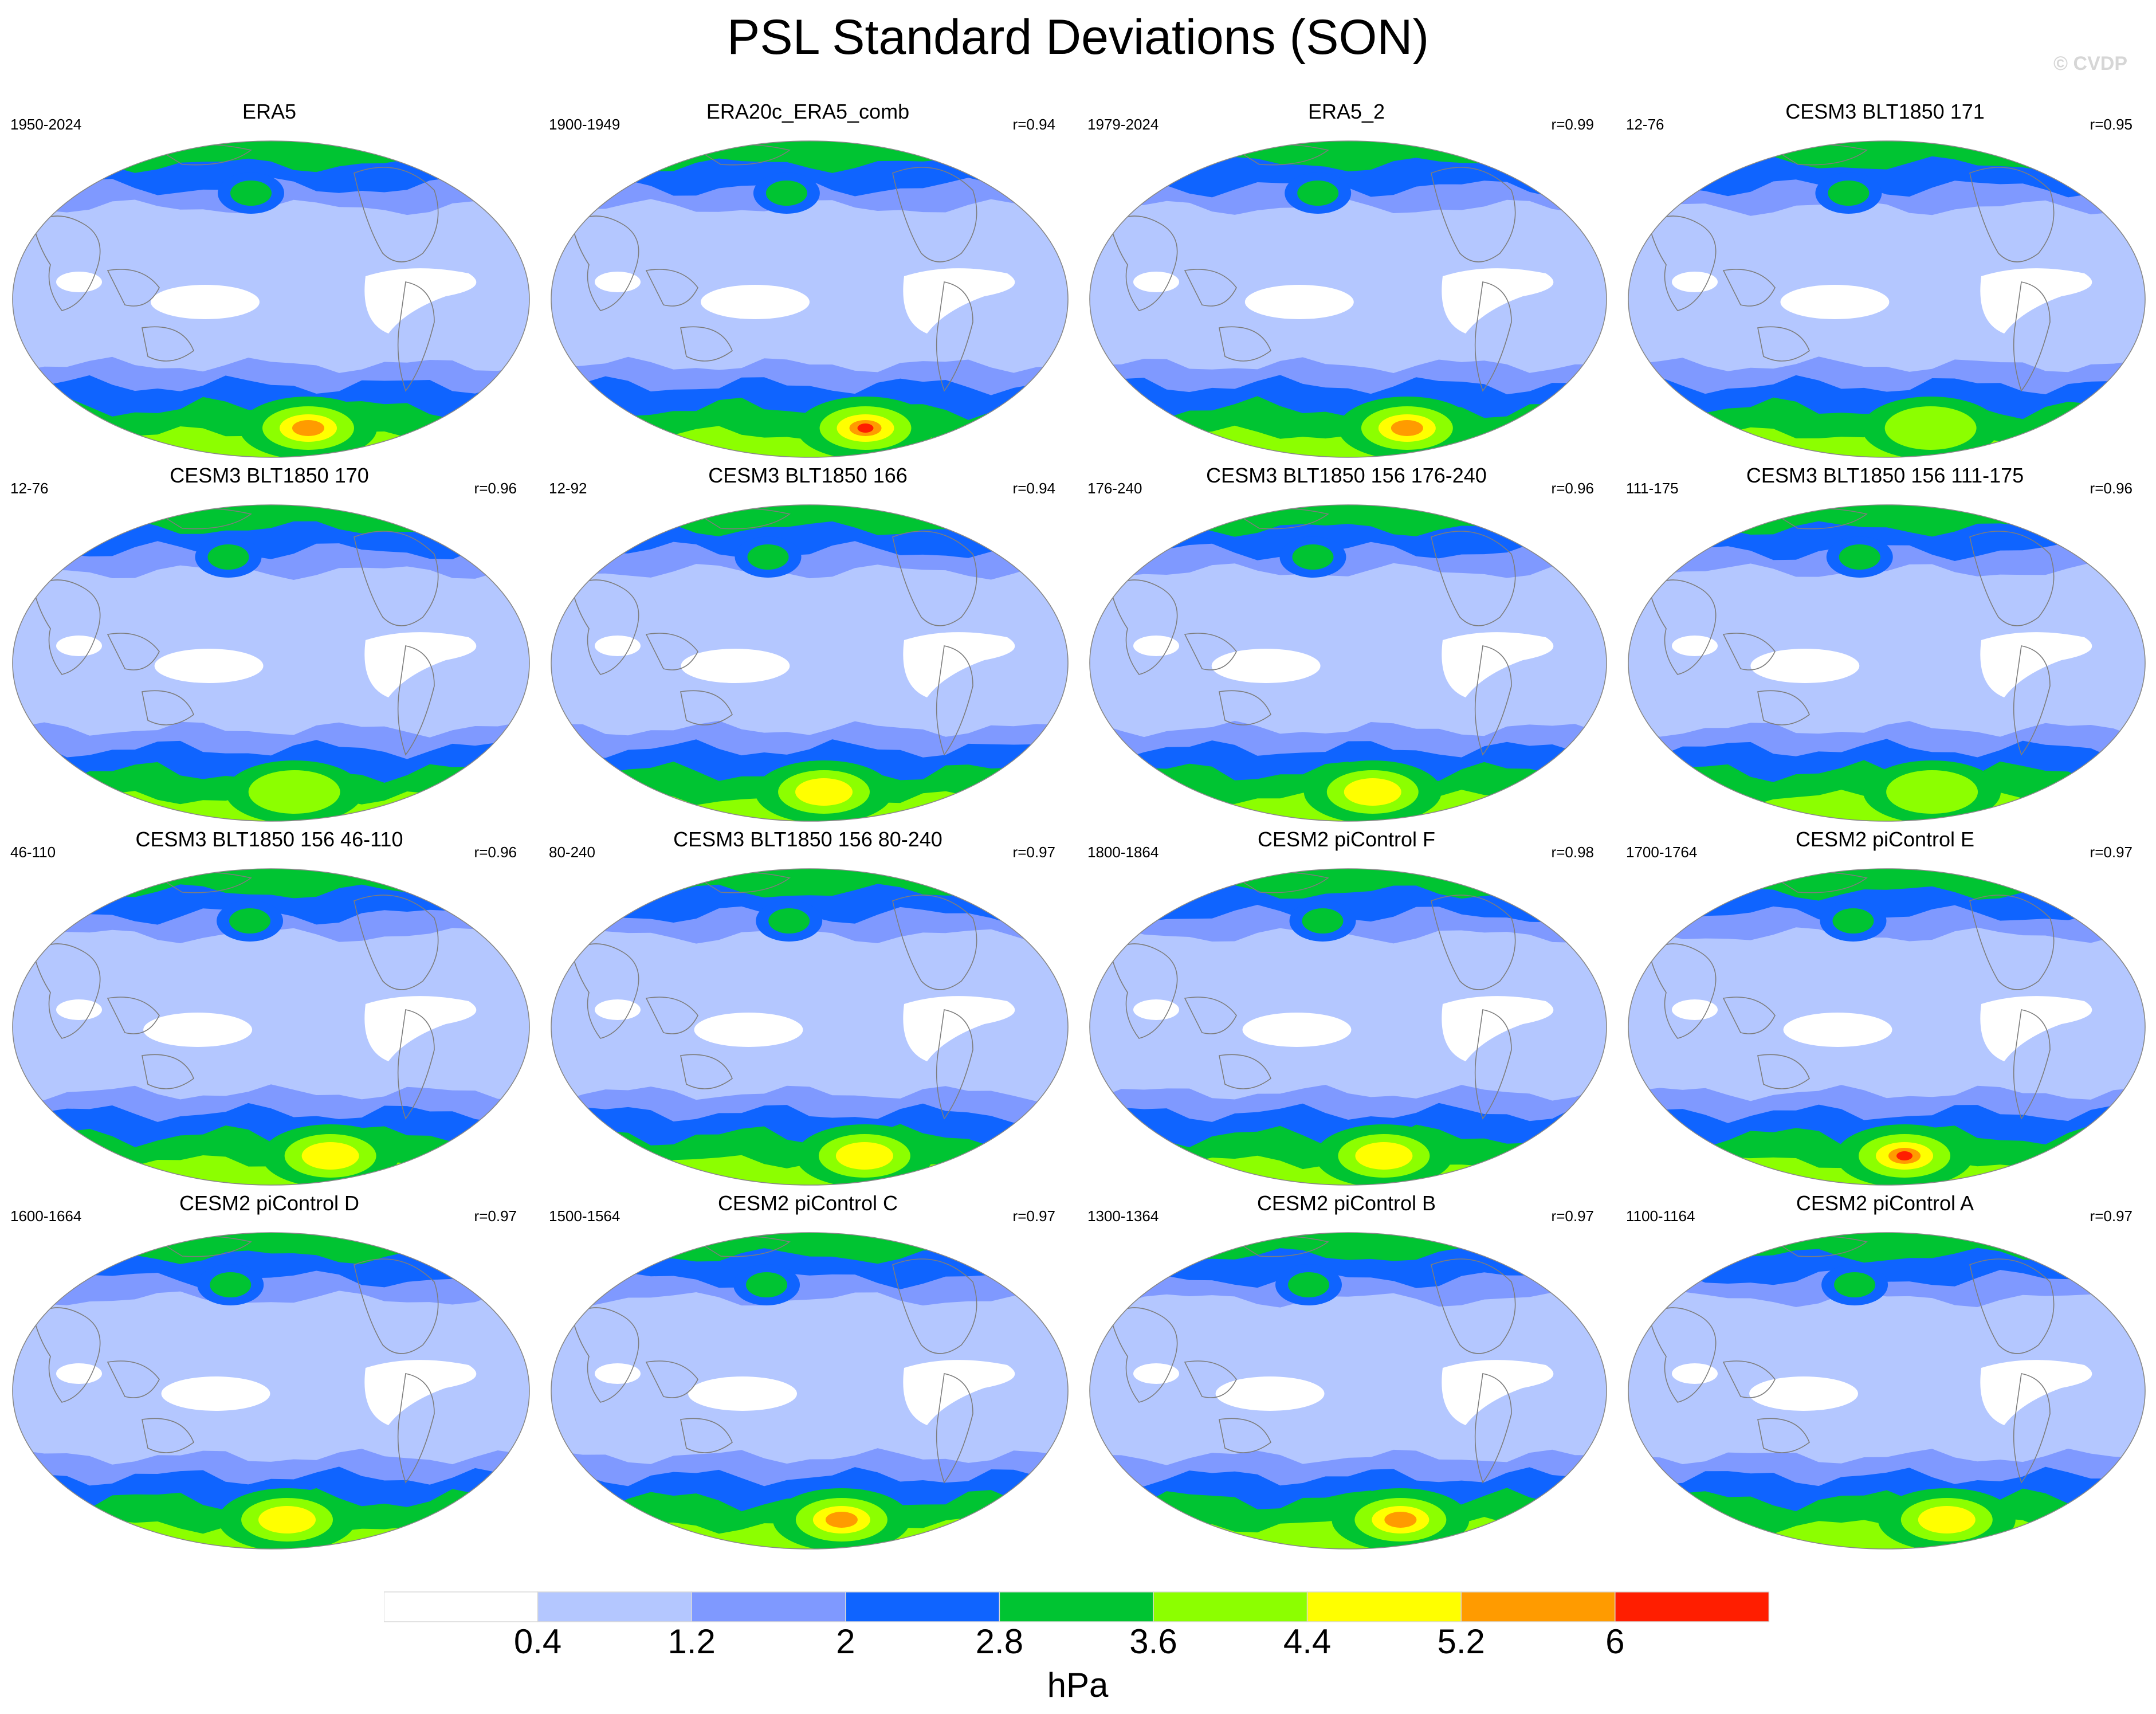  Describe the element at coordinates (1346, 1203) in the screenshot. I see `panel-title: CESM2 piControl B` at that location.